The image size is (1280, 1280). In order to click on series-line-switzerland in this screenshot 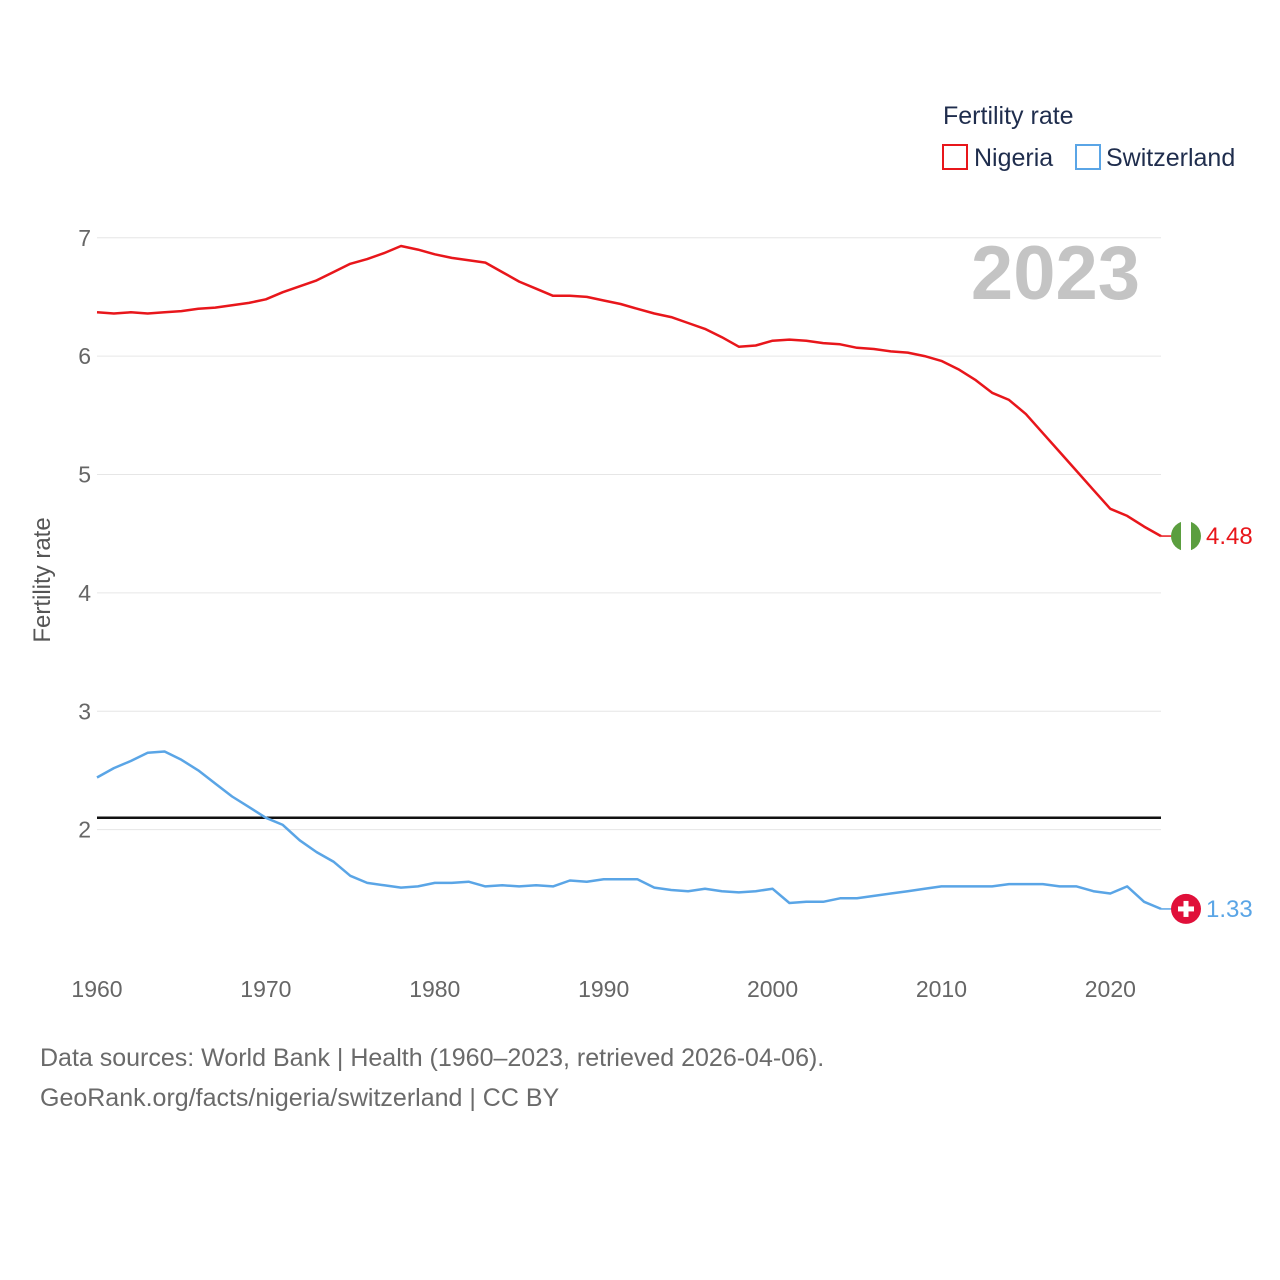, I will do `click(629, 830)`.